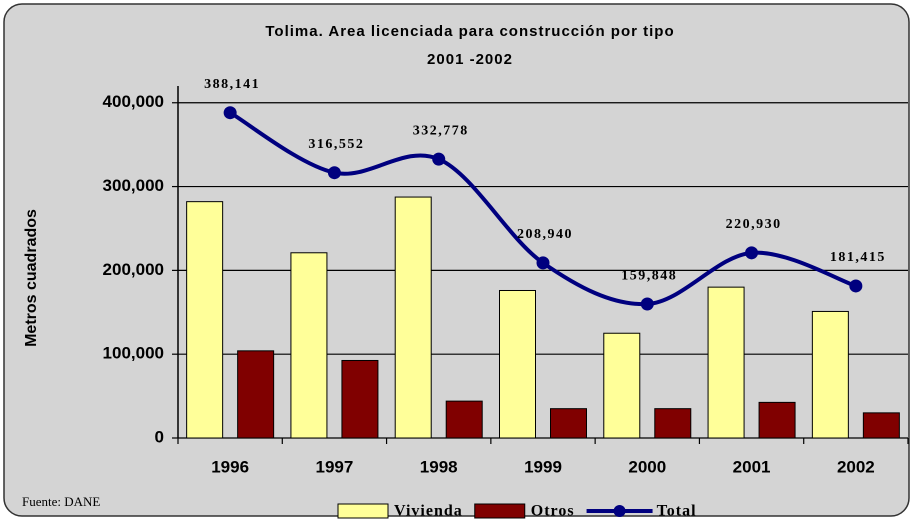 This screenshot has width=914, height=521. What do you see at coordinates (441, 130) in the screenshot?
I see `data-label: 332,778` at bounding box center [441, 130].